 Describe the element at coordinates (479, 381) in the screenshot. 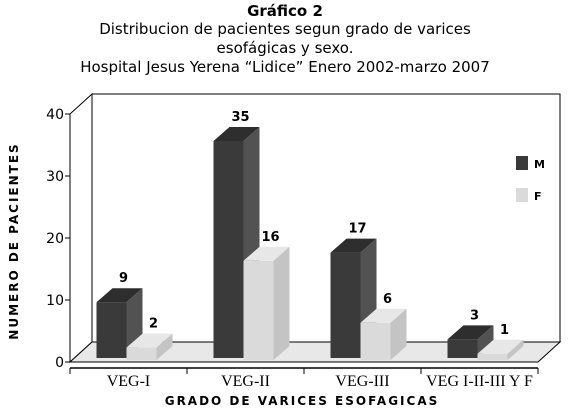

I see `x-tick-label: VEG I-II-III Y F` at that location.